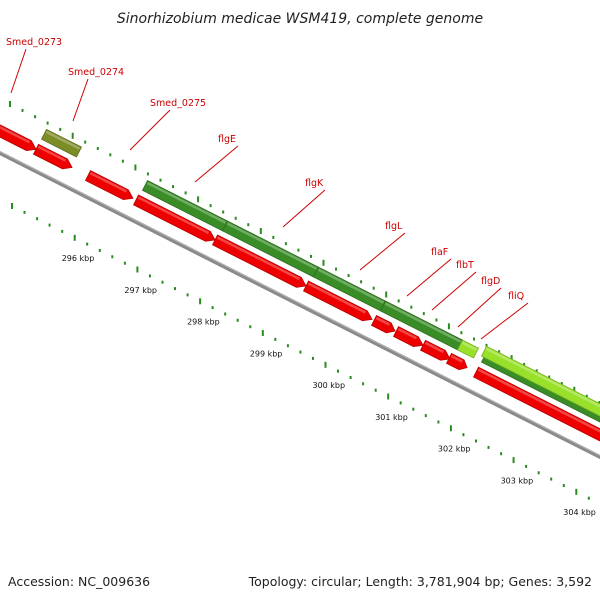 The height and width of the screenshot is (600, 600). I want to click on gene-label-fliq: fliQ, so click(504, 315).